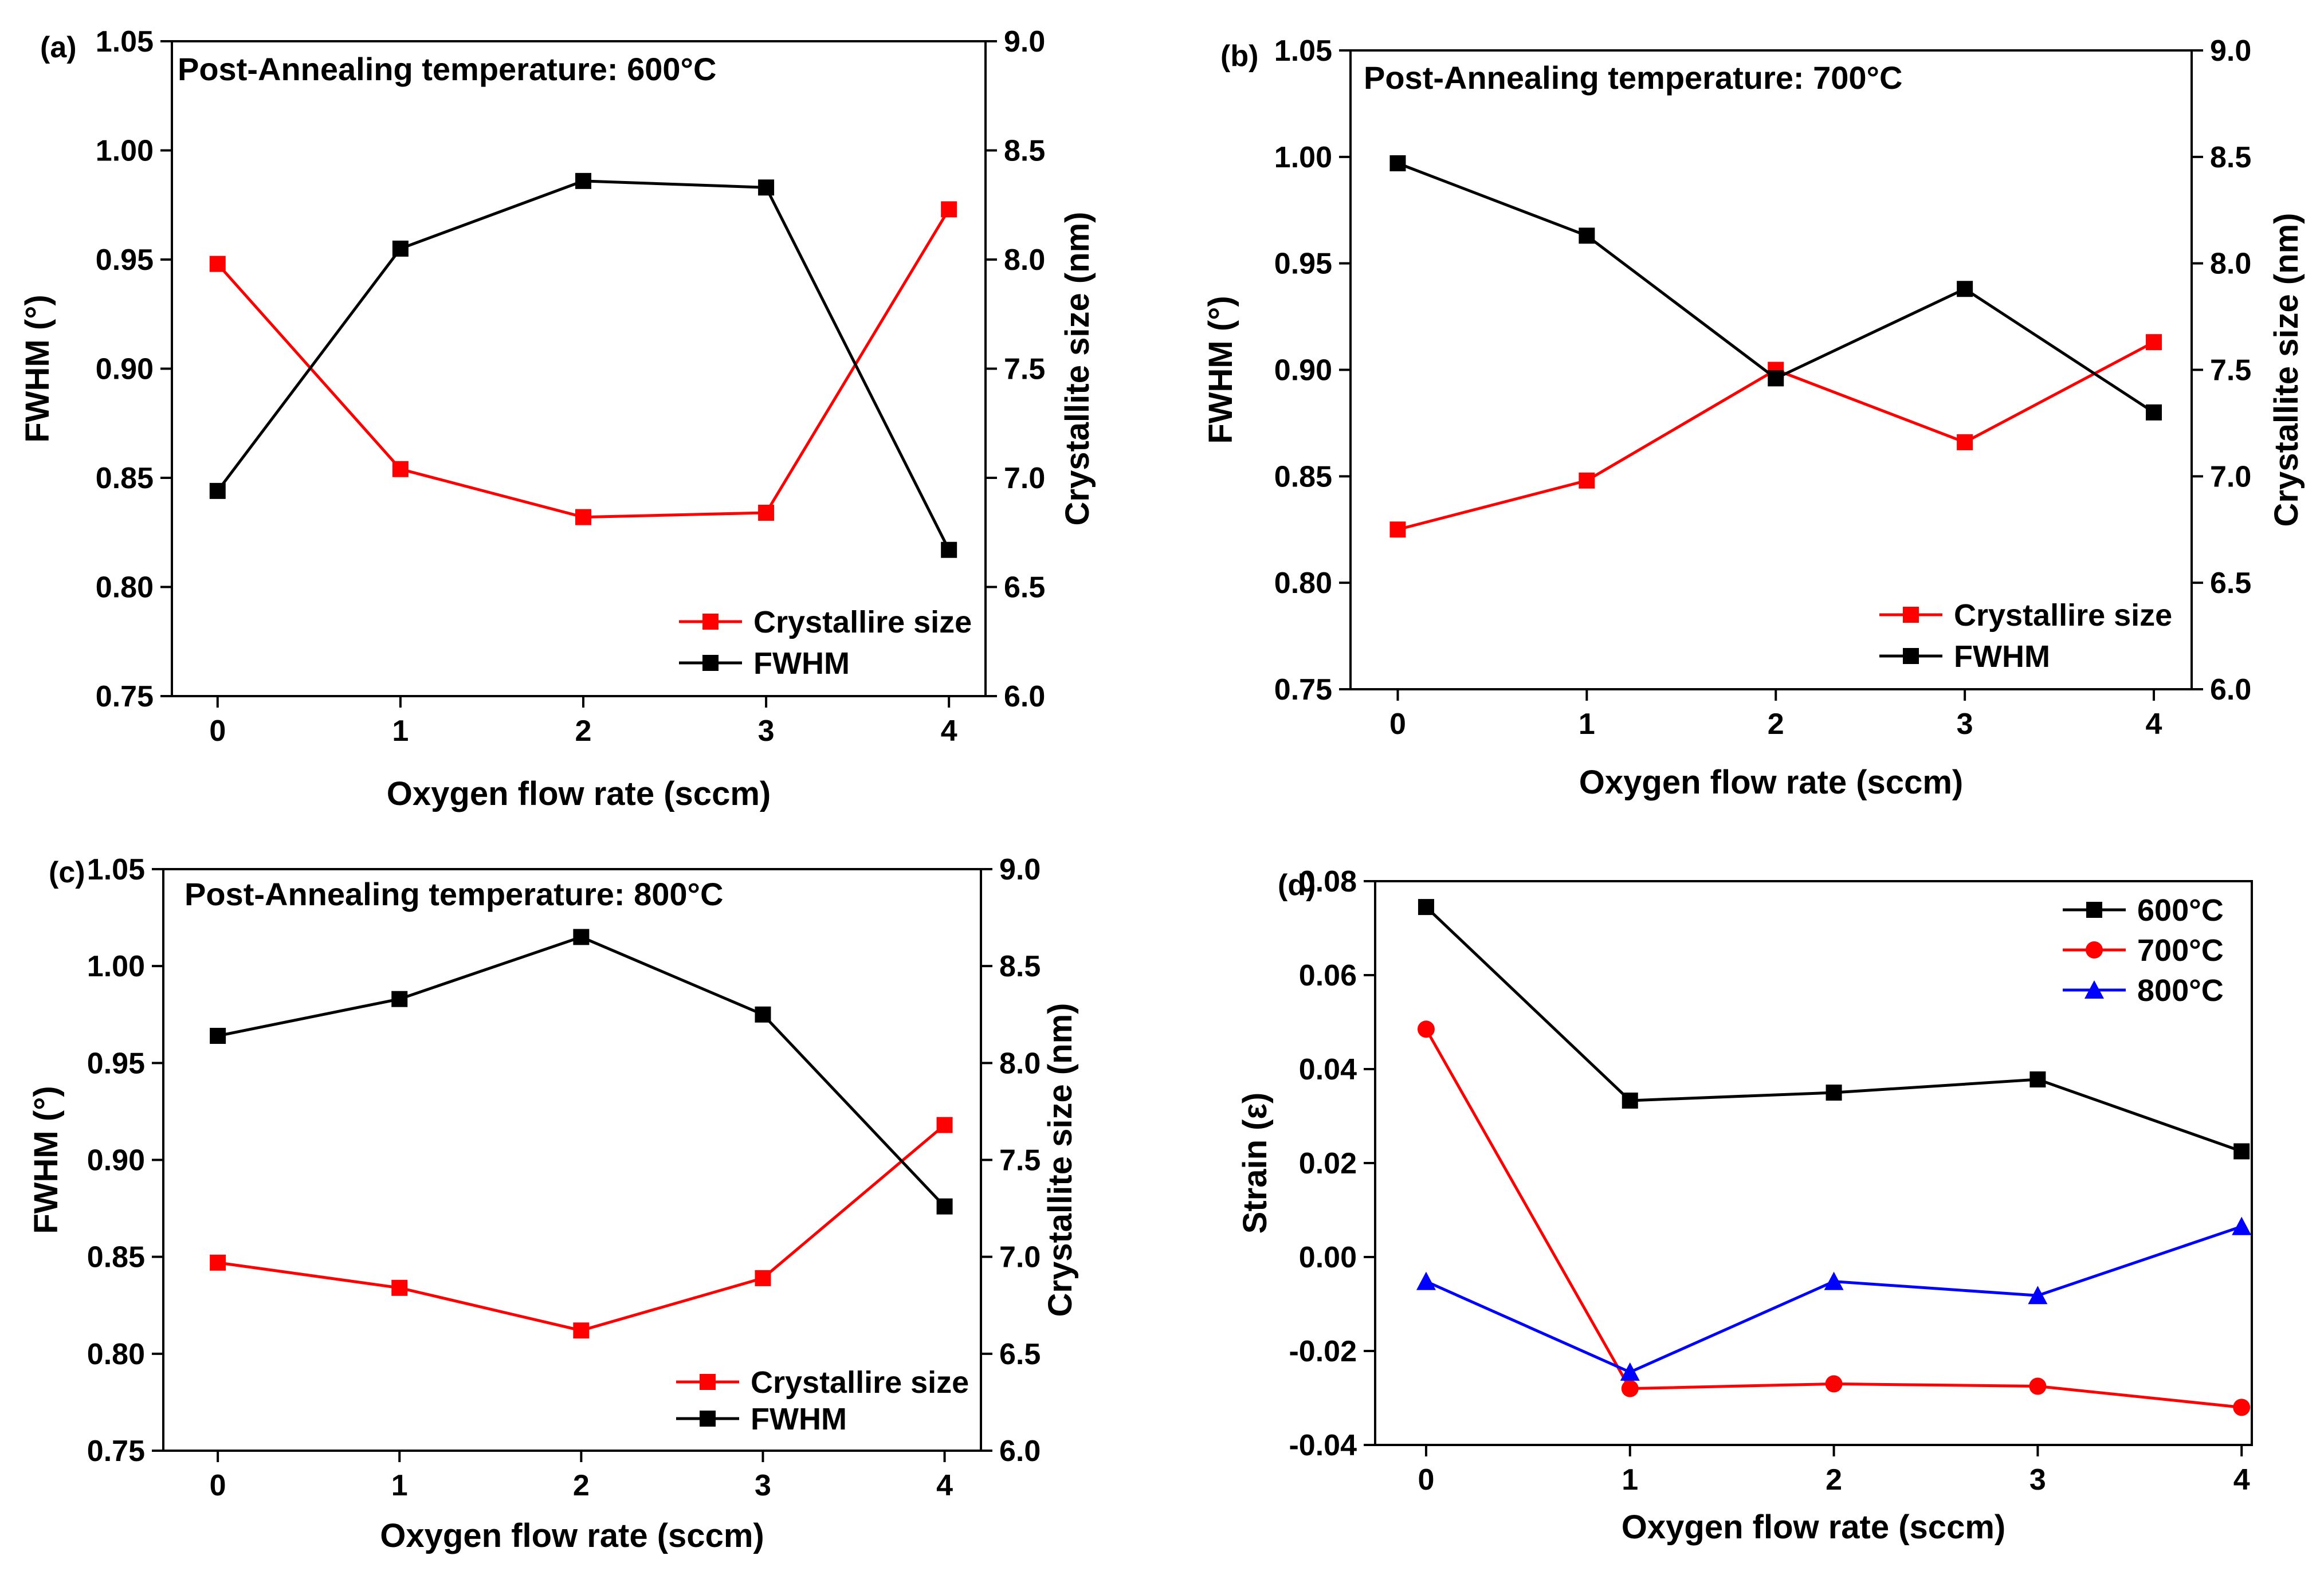 The width and height of the screenshot is (2324, 1571). What do you see at coordinates (1025, 260) in the screenshot?
I see `y2-tick-label: 8.0` at bounding box center [1025, 260].